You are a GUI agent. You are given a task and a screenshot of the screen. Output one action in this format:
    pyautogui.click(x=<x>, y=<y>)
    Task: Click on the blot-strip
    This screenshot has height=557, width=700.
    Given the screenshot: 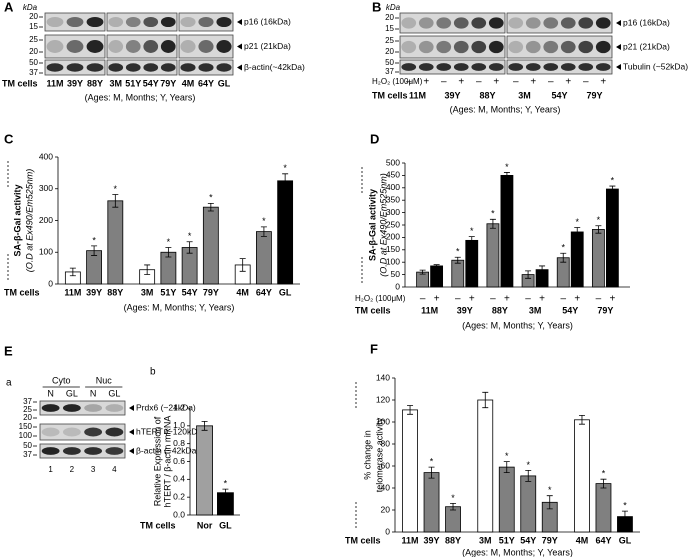 What is the action you would take?
    pyautogui.click(x=142, y=46)
    